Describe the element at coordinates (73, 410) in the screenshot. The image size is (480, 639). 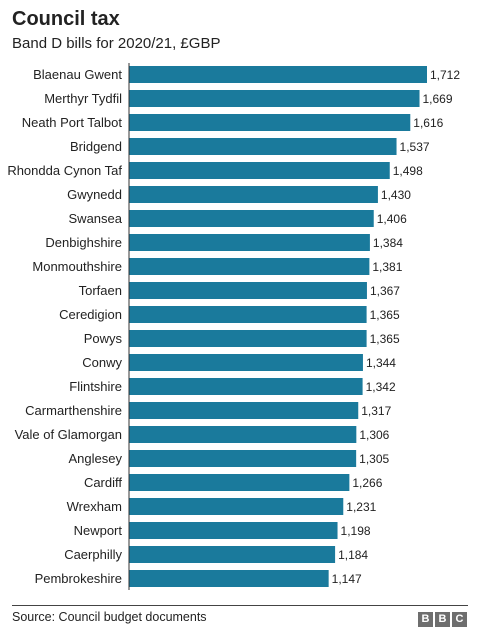
I see `category-label: Carmarthenshire` at that location.